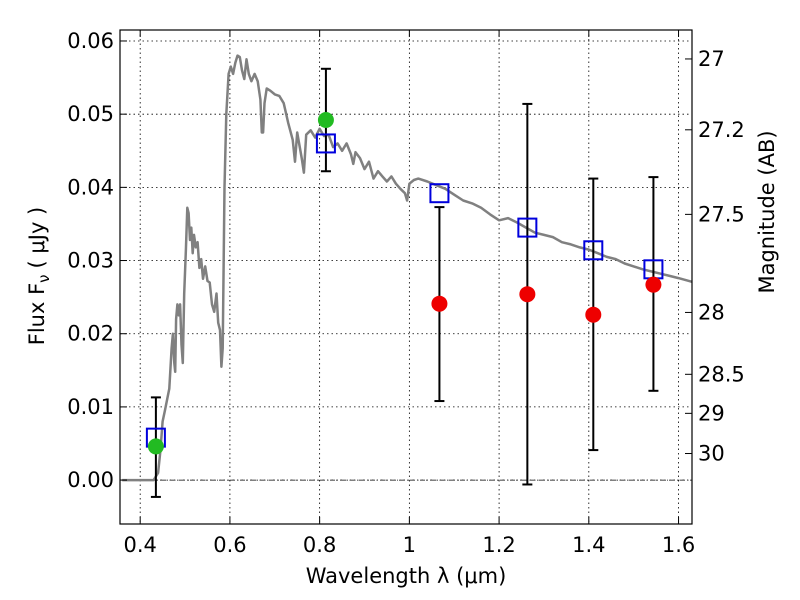 The width and height of the screenshot is (800, 600). Describe the element at coordinates (711, 413) in the screenshot. I see `right-tick-label: 29` at that location.